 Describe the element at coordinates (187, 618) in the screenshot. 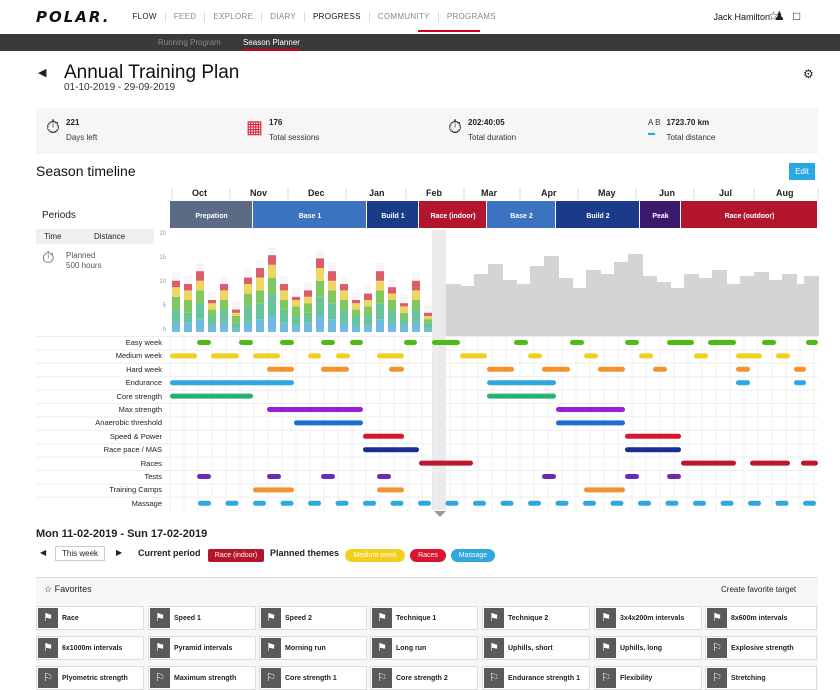

I see `favorite-label: Speed 1` at that location.